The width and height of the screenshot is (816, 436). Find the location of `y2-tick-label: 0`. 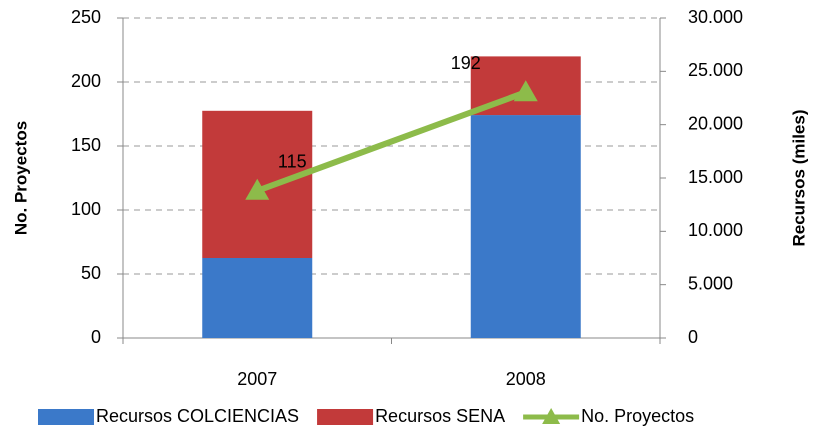

y2-tick-label: 0 is located at coordinates (693, 337).